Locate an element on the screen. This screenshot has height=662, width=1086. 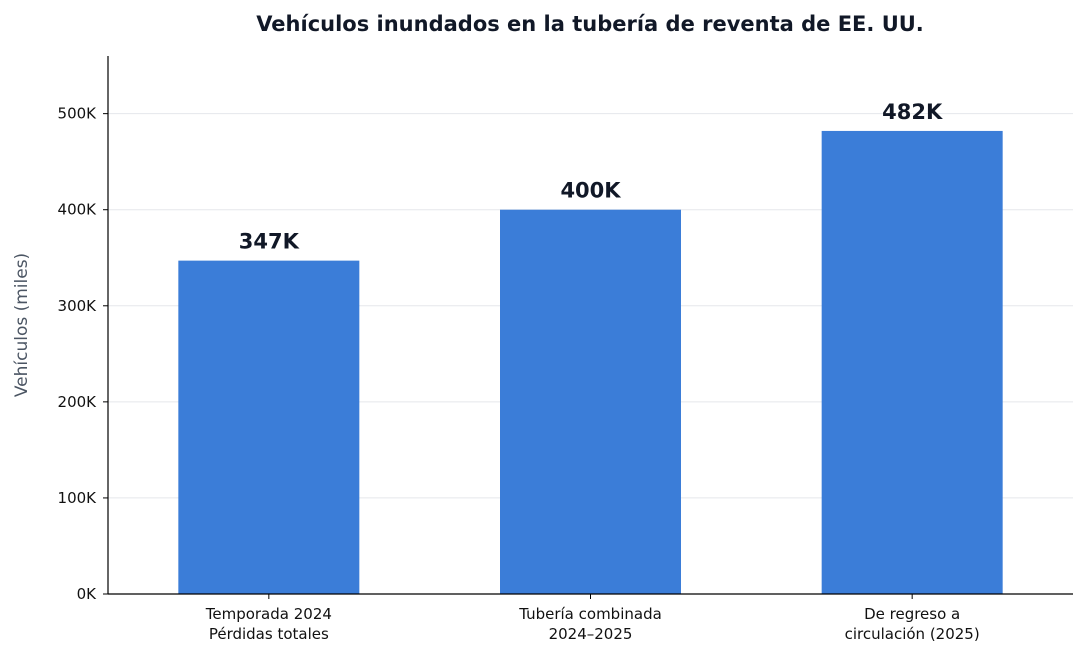
x-tick-label: Temporada 2024 is located at coordinates (268, 614).